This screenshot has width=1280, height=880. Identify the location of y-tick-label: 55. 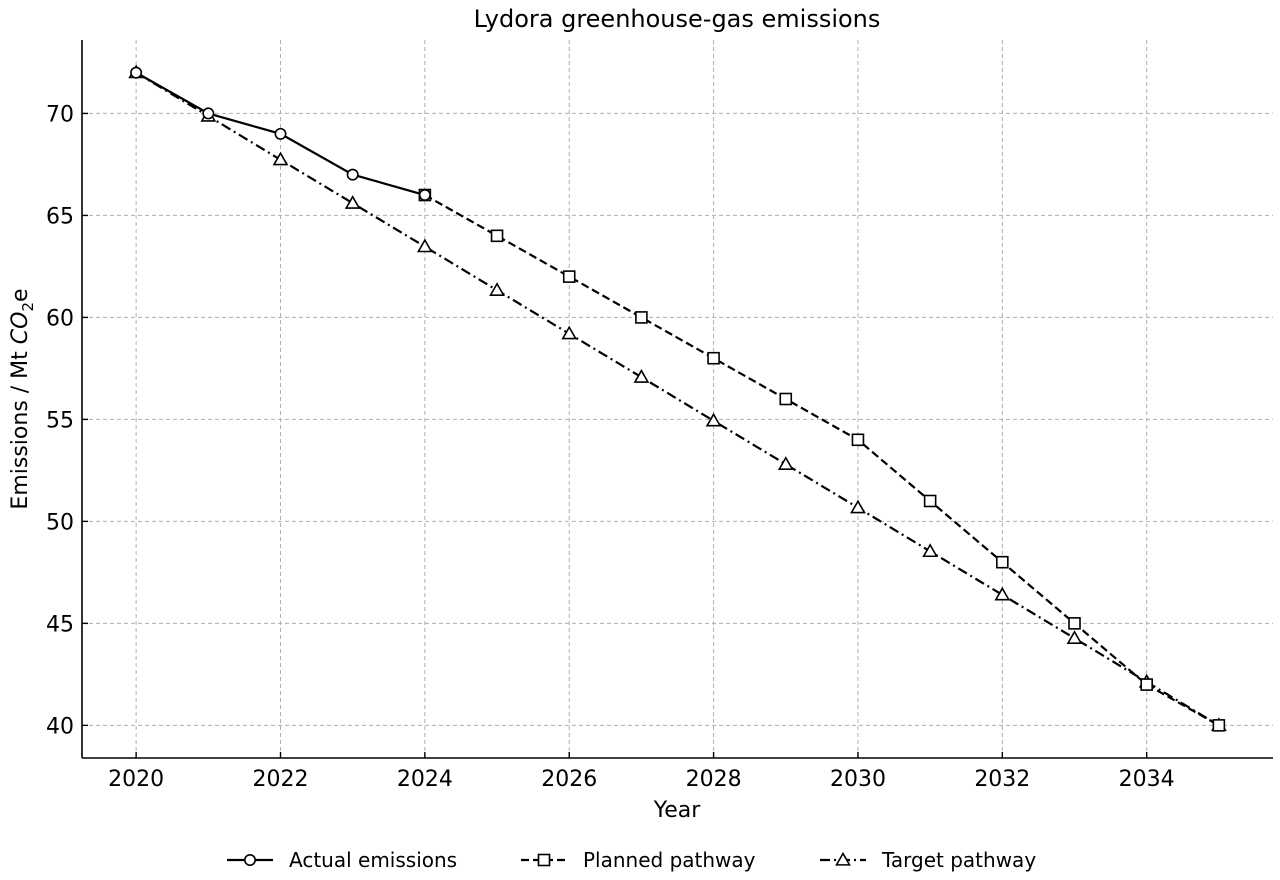
(60, 420).